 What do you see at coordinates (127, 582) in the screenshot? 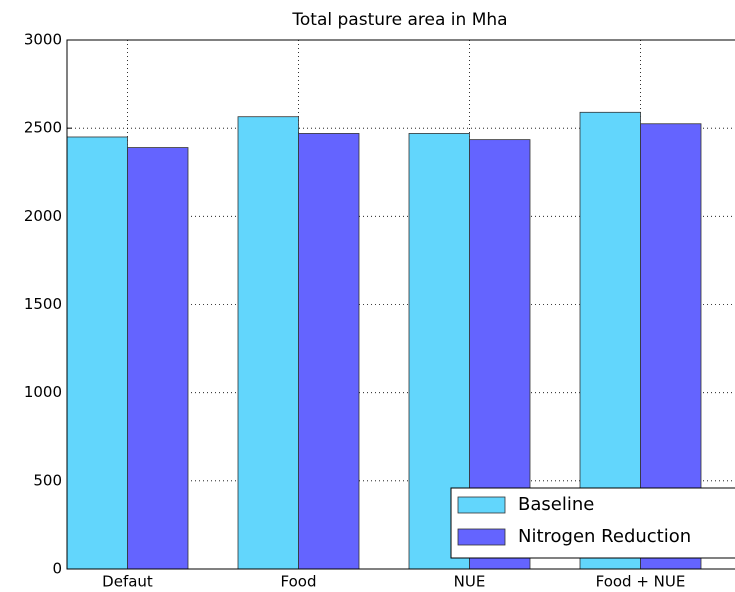
I see `x-tick-label: Defaut` at bounding box center [127, 582].